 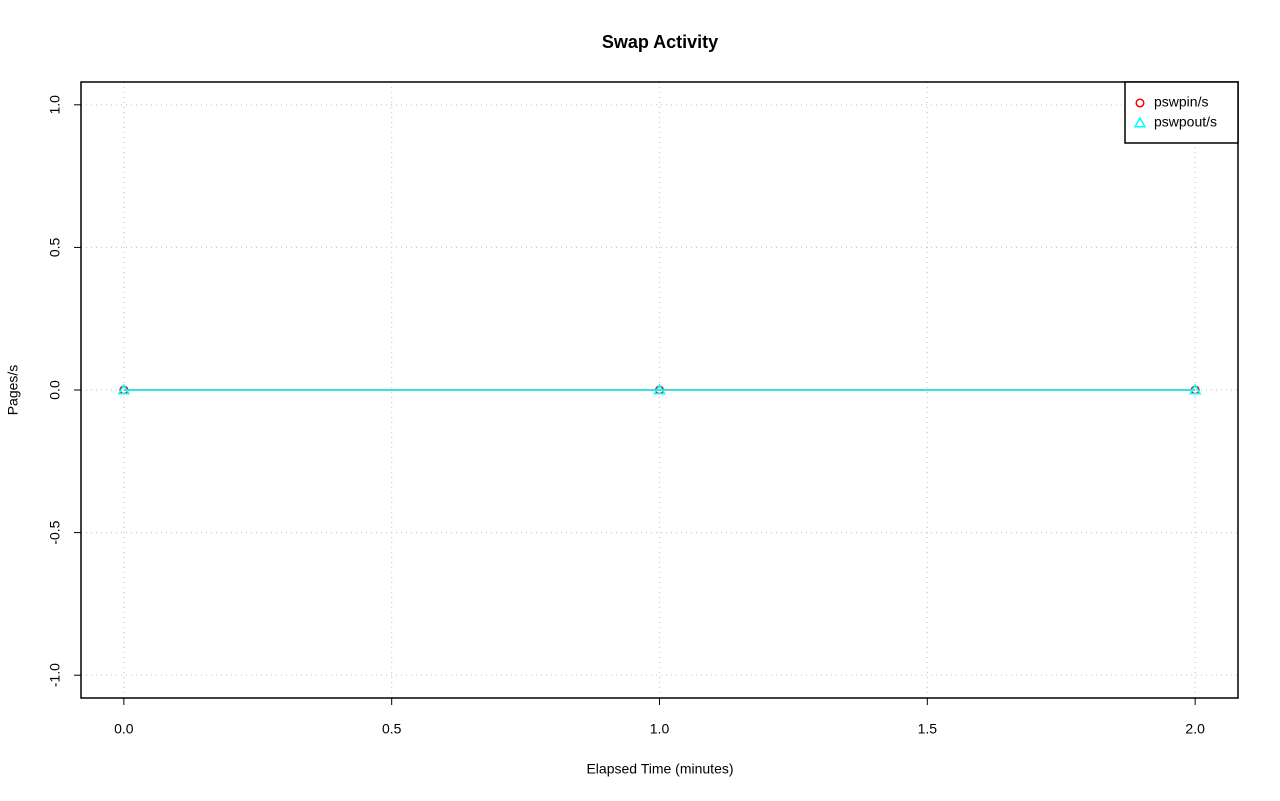 What do you see at coordinates (55, 390) in the screenshot?
I see `y-tick-label: 0.0` at bounding box center [55, 390].